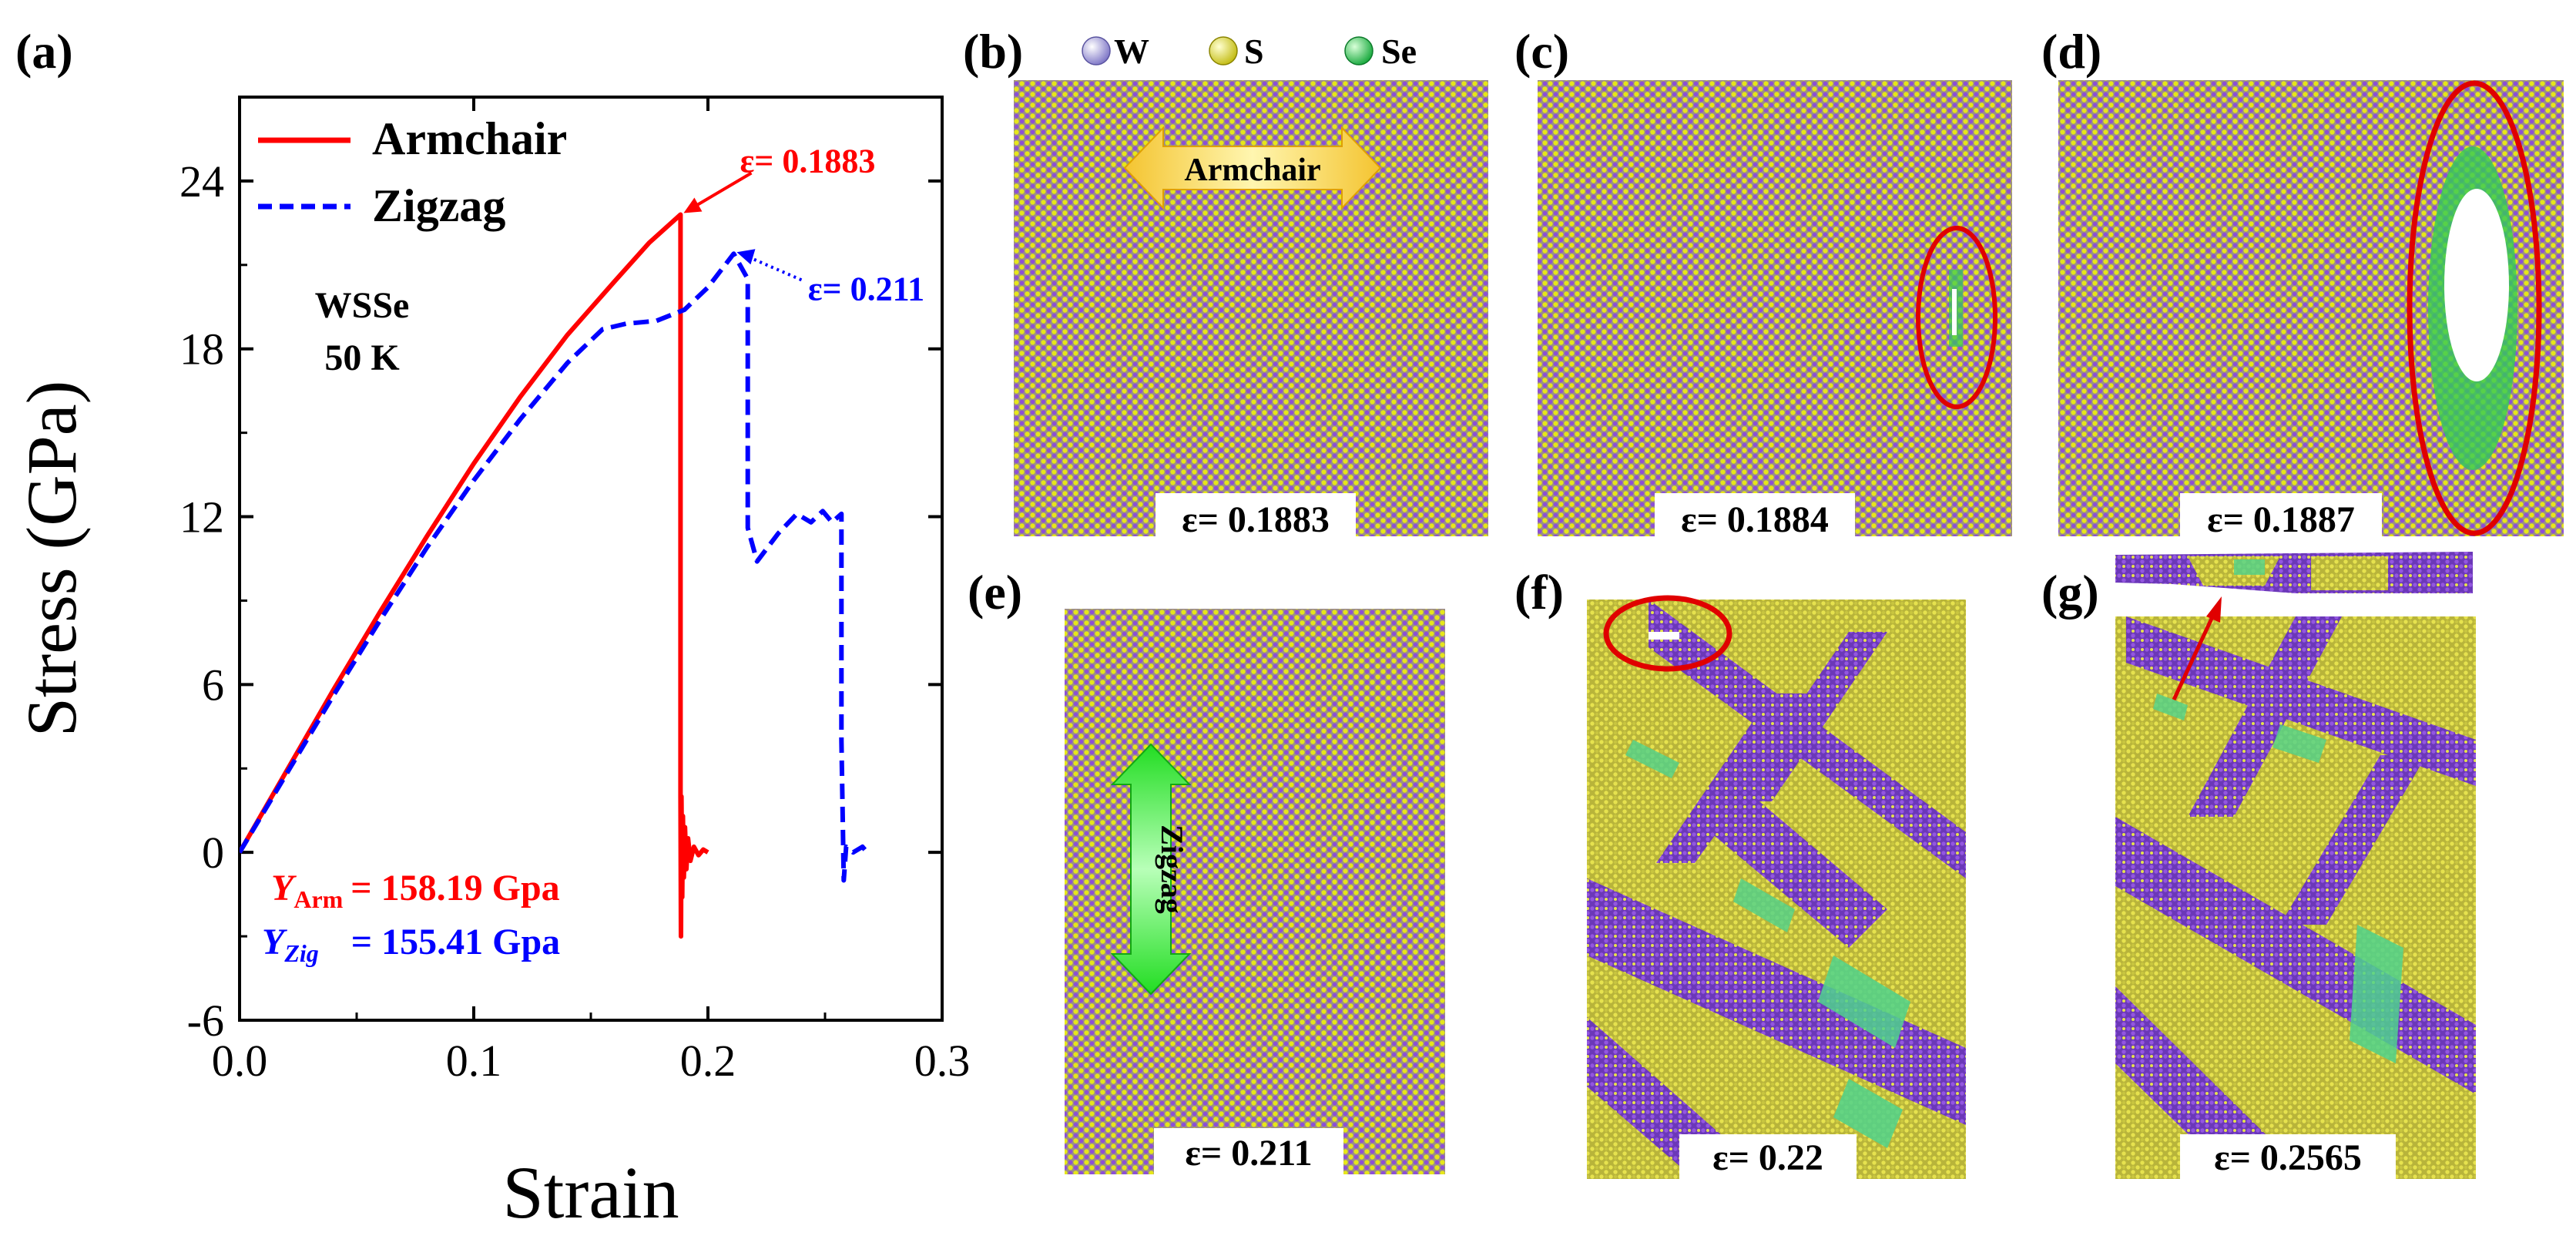 The height and width of the screenshot is (1246, 2576). What do you see at coordinates (205, 1021) in the screenshot?
I see `y-tick-label: -6` at bounding box center [205, 1021].